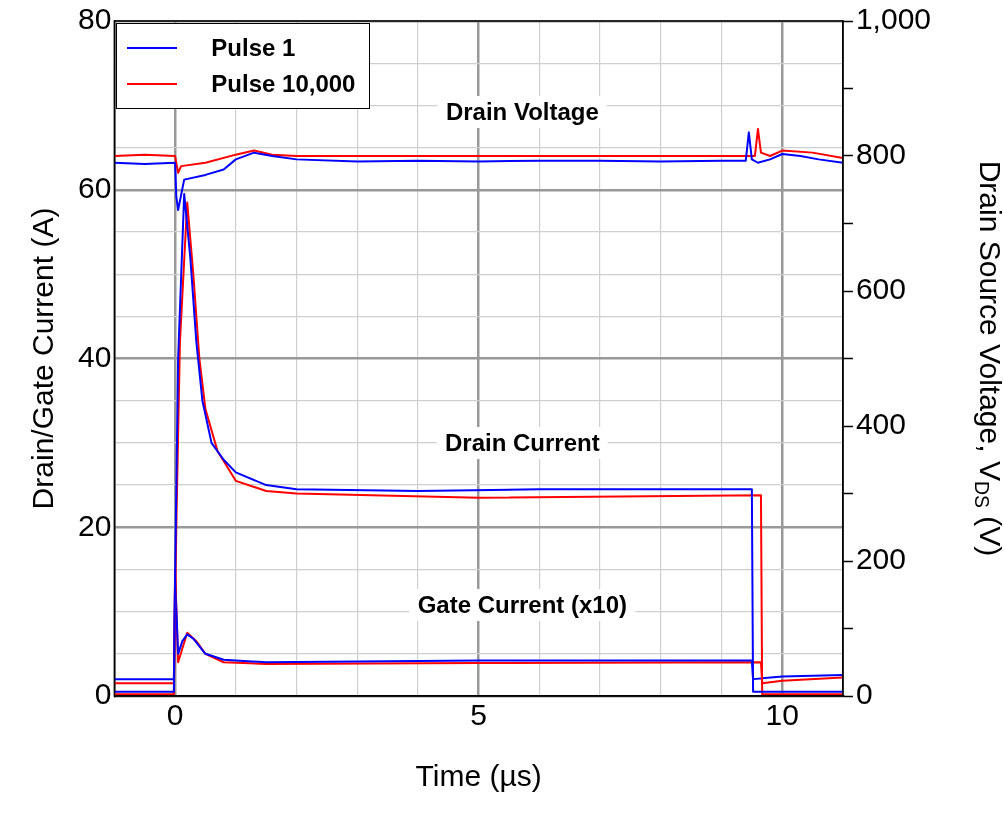 The image size is (1004, 833). Describe the element at coordinates (987, 358) in the screenshot. I see `y2-axis-title: Drain Source Voltage, VDS (V)` at that location.